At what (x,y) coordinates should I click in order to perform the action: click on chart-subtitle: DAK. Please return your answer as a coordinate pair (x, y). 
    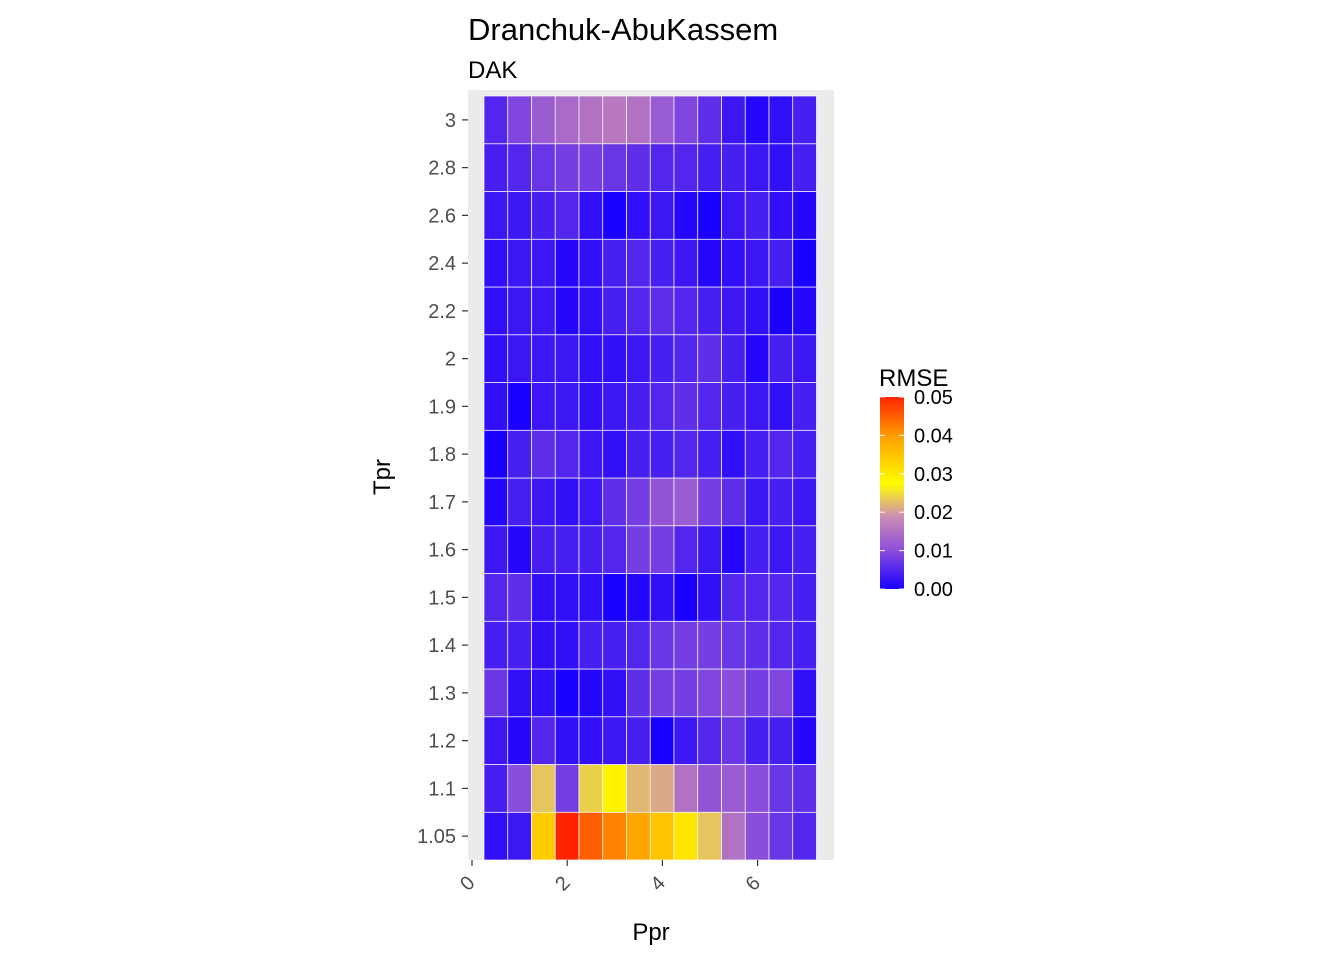
    Looking at the image, I should click on (492, 70).